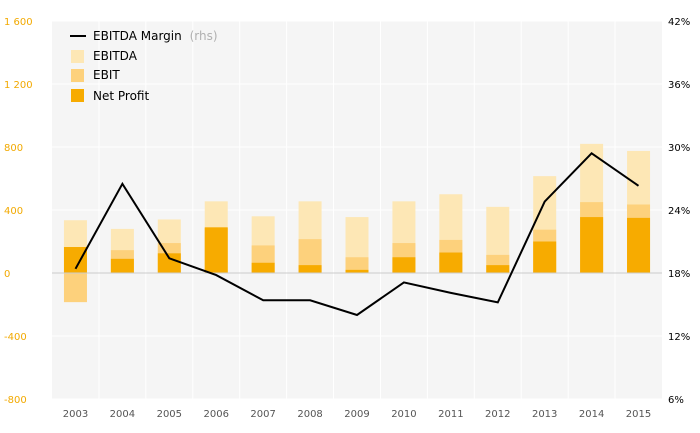  What do you see at coordinates (679, 148) in the screenshot?
I see `tick-label-right: 30%` at bounding box center [679, 148].